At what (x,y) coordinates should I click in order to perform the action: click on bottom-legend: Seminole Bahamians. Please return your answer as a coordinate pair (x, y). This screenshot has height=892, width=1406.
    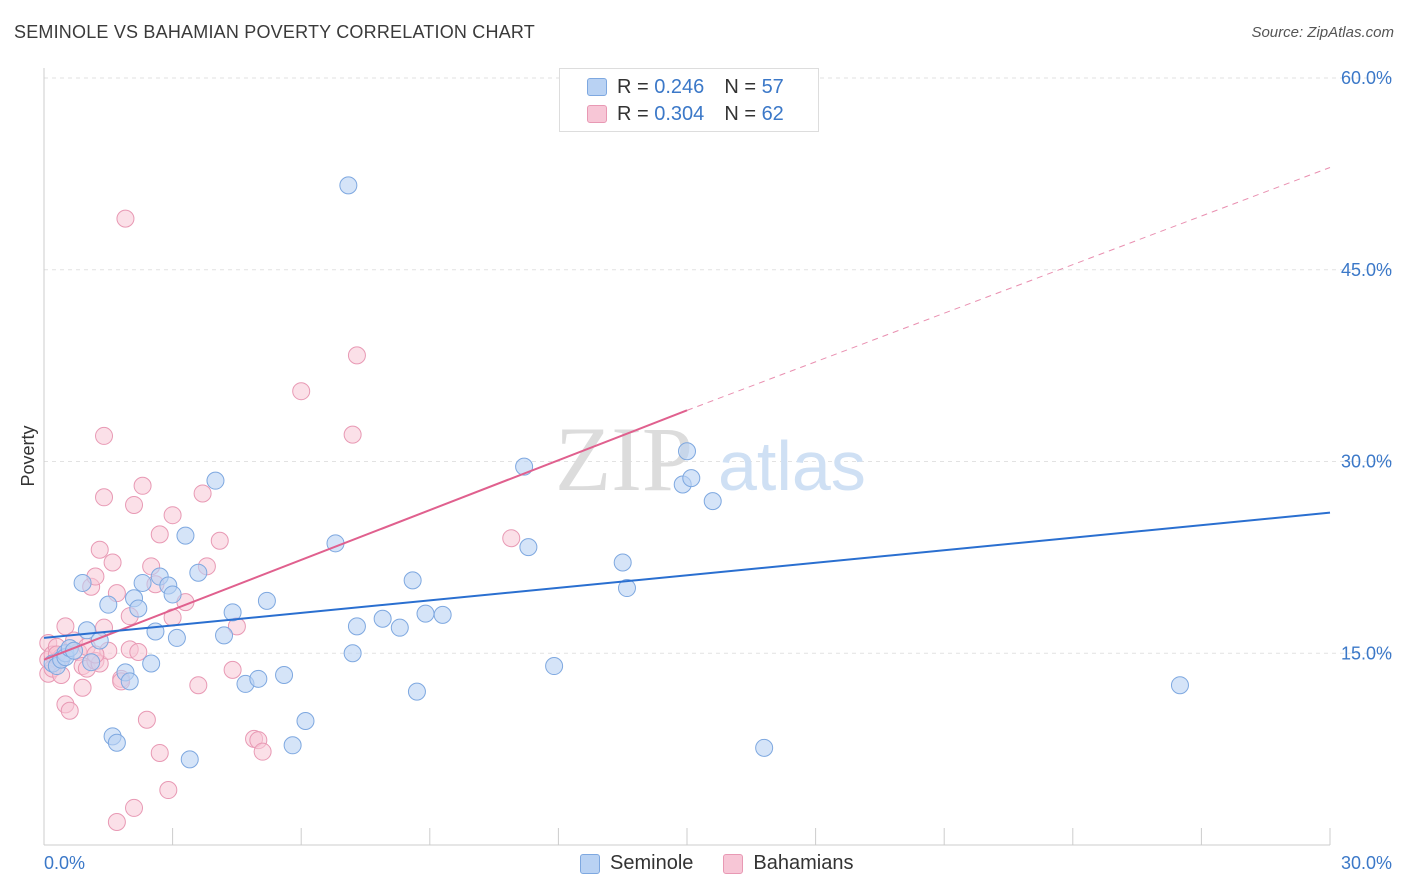
    Looking at the image, I should click on (731, 863).